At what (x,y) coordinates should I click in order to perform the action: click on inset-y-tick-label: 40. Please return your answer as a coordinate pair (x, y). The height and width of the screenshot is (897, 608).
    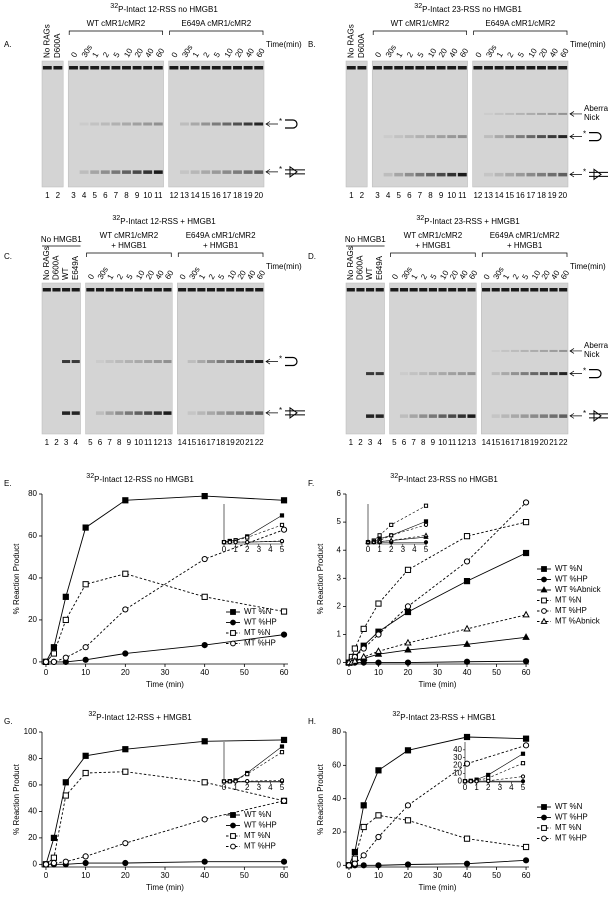
    Looking at the image, I should click on (457, 749).